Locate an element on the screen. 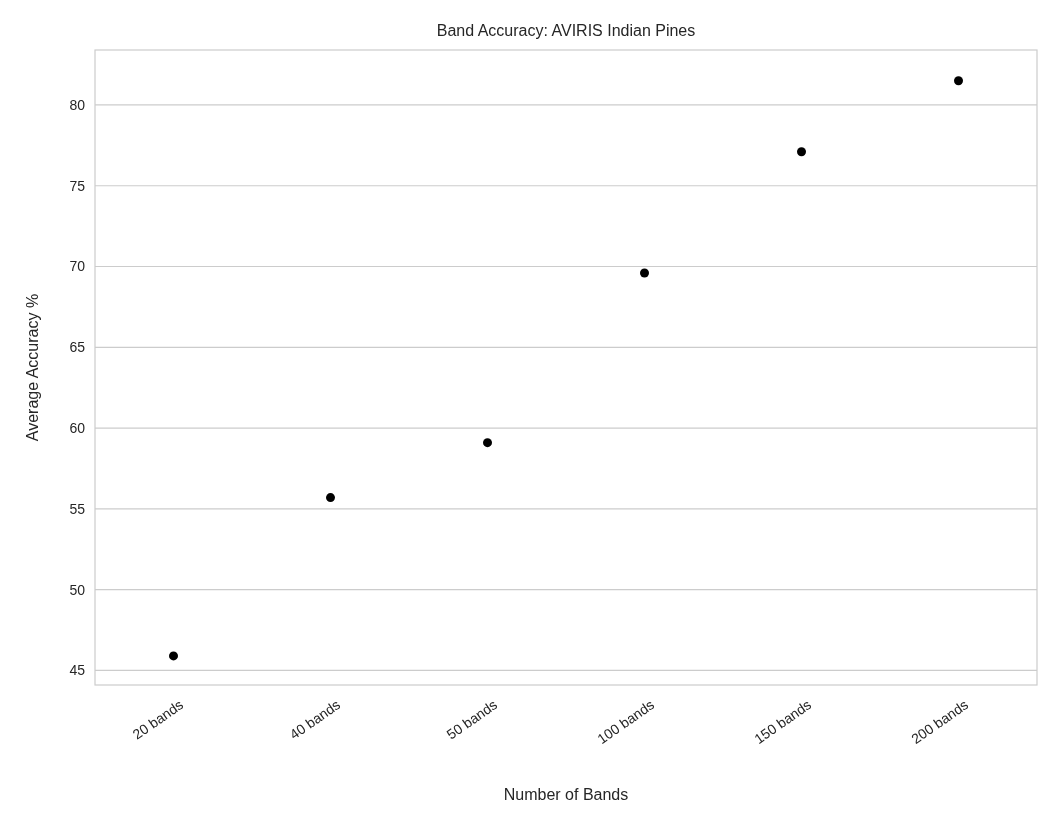 The image size is (1039, 816). chart-title: Band Accuracy: AVIRIS Indian Pines is located at coordinates (566, 30).